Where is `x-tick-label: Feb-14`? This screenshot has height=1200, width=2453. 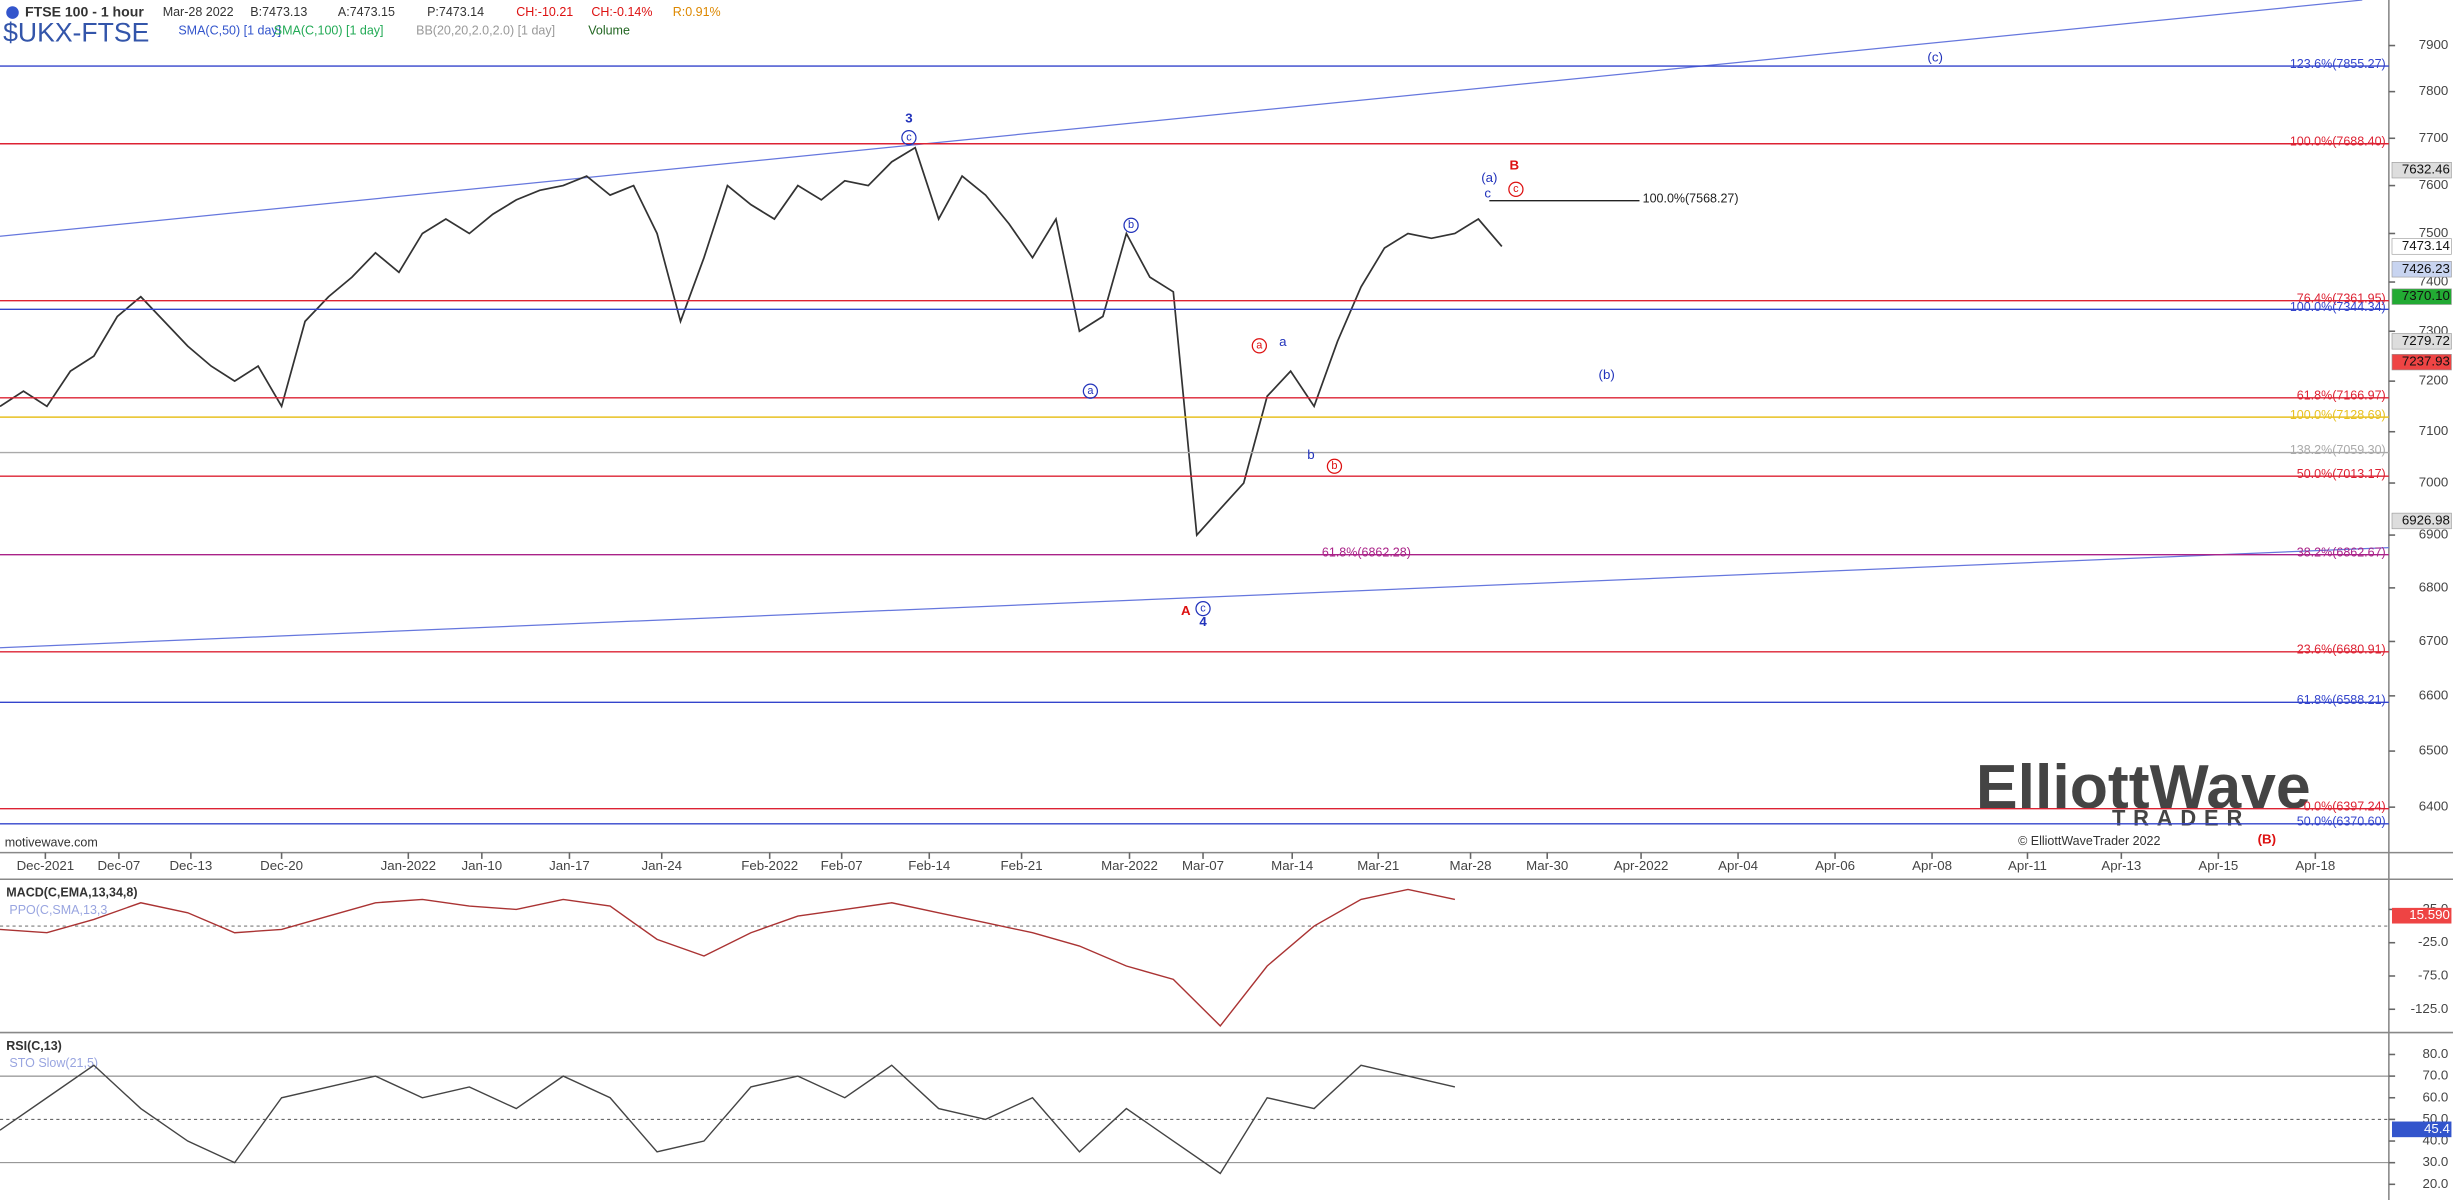 x-tick-label: Feb-14 is located at coordinates (929, 865).